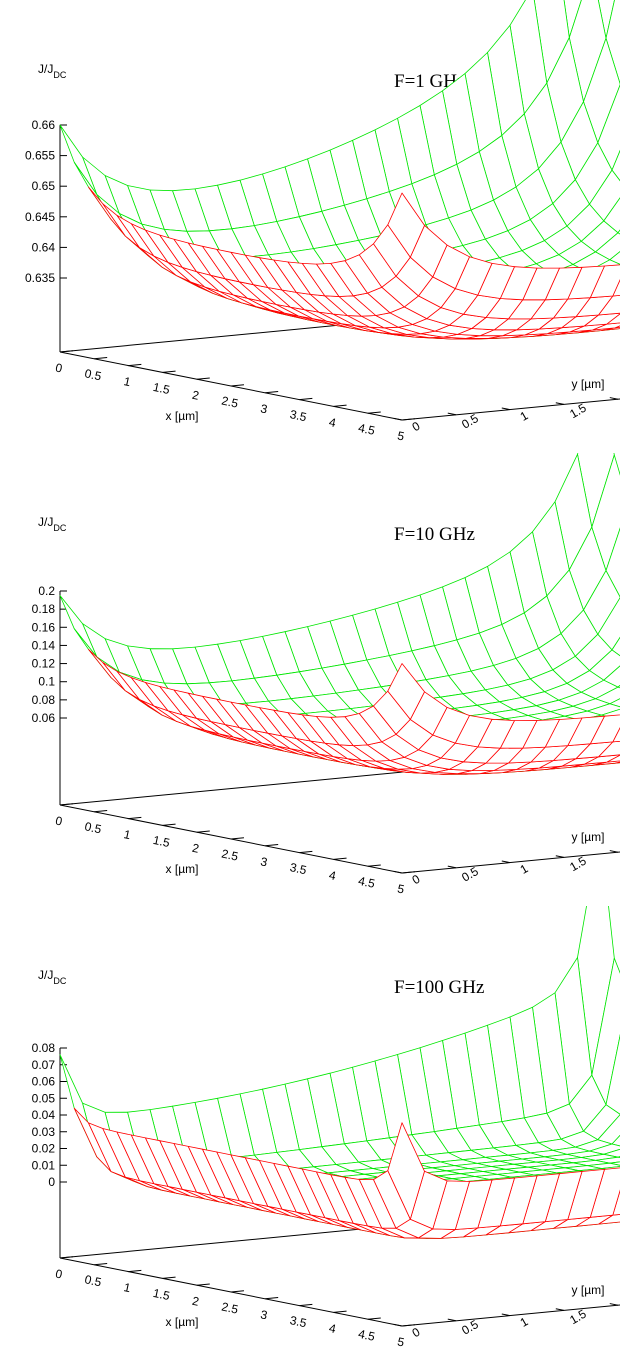 This screenshot has height=1359, width=620. What do you see at coordinates (434, 534) in the screenshot?
I see `chart-title: F=10 GHz` at bounding box center [434, 534].